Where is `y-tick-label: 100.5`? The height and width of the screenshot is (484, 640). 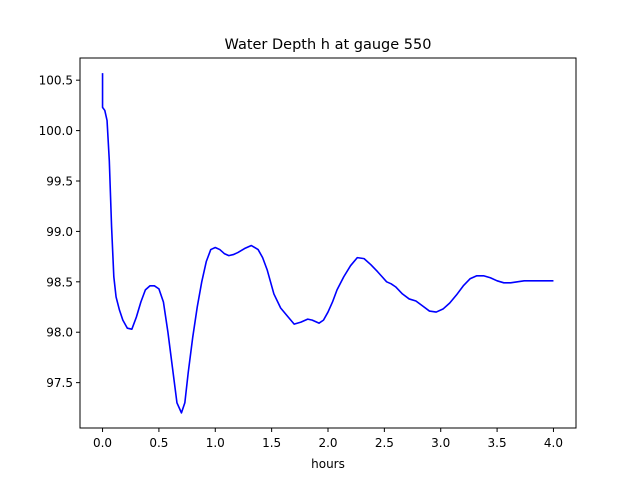 y-tick-label: 100.5 is located at coordinates (56, 81).